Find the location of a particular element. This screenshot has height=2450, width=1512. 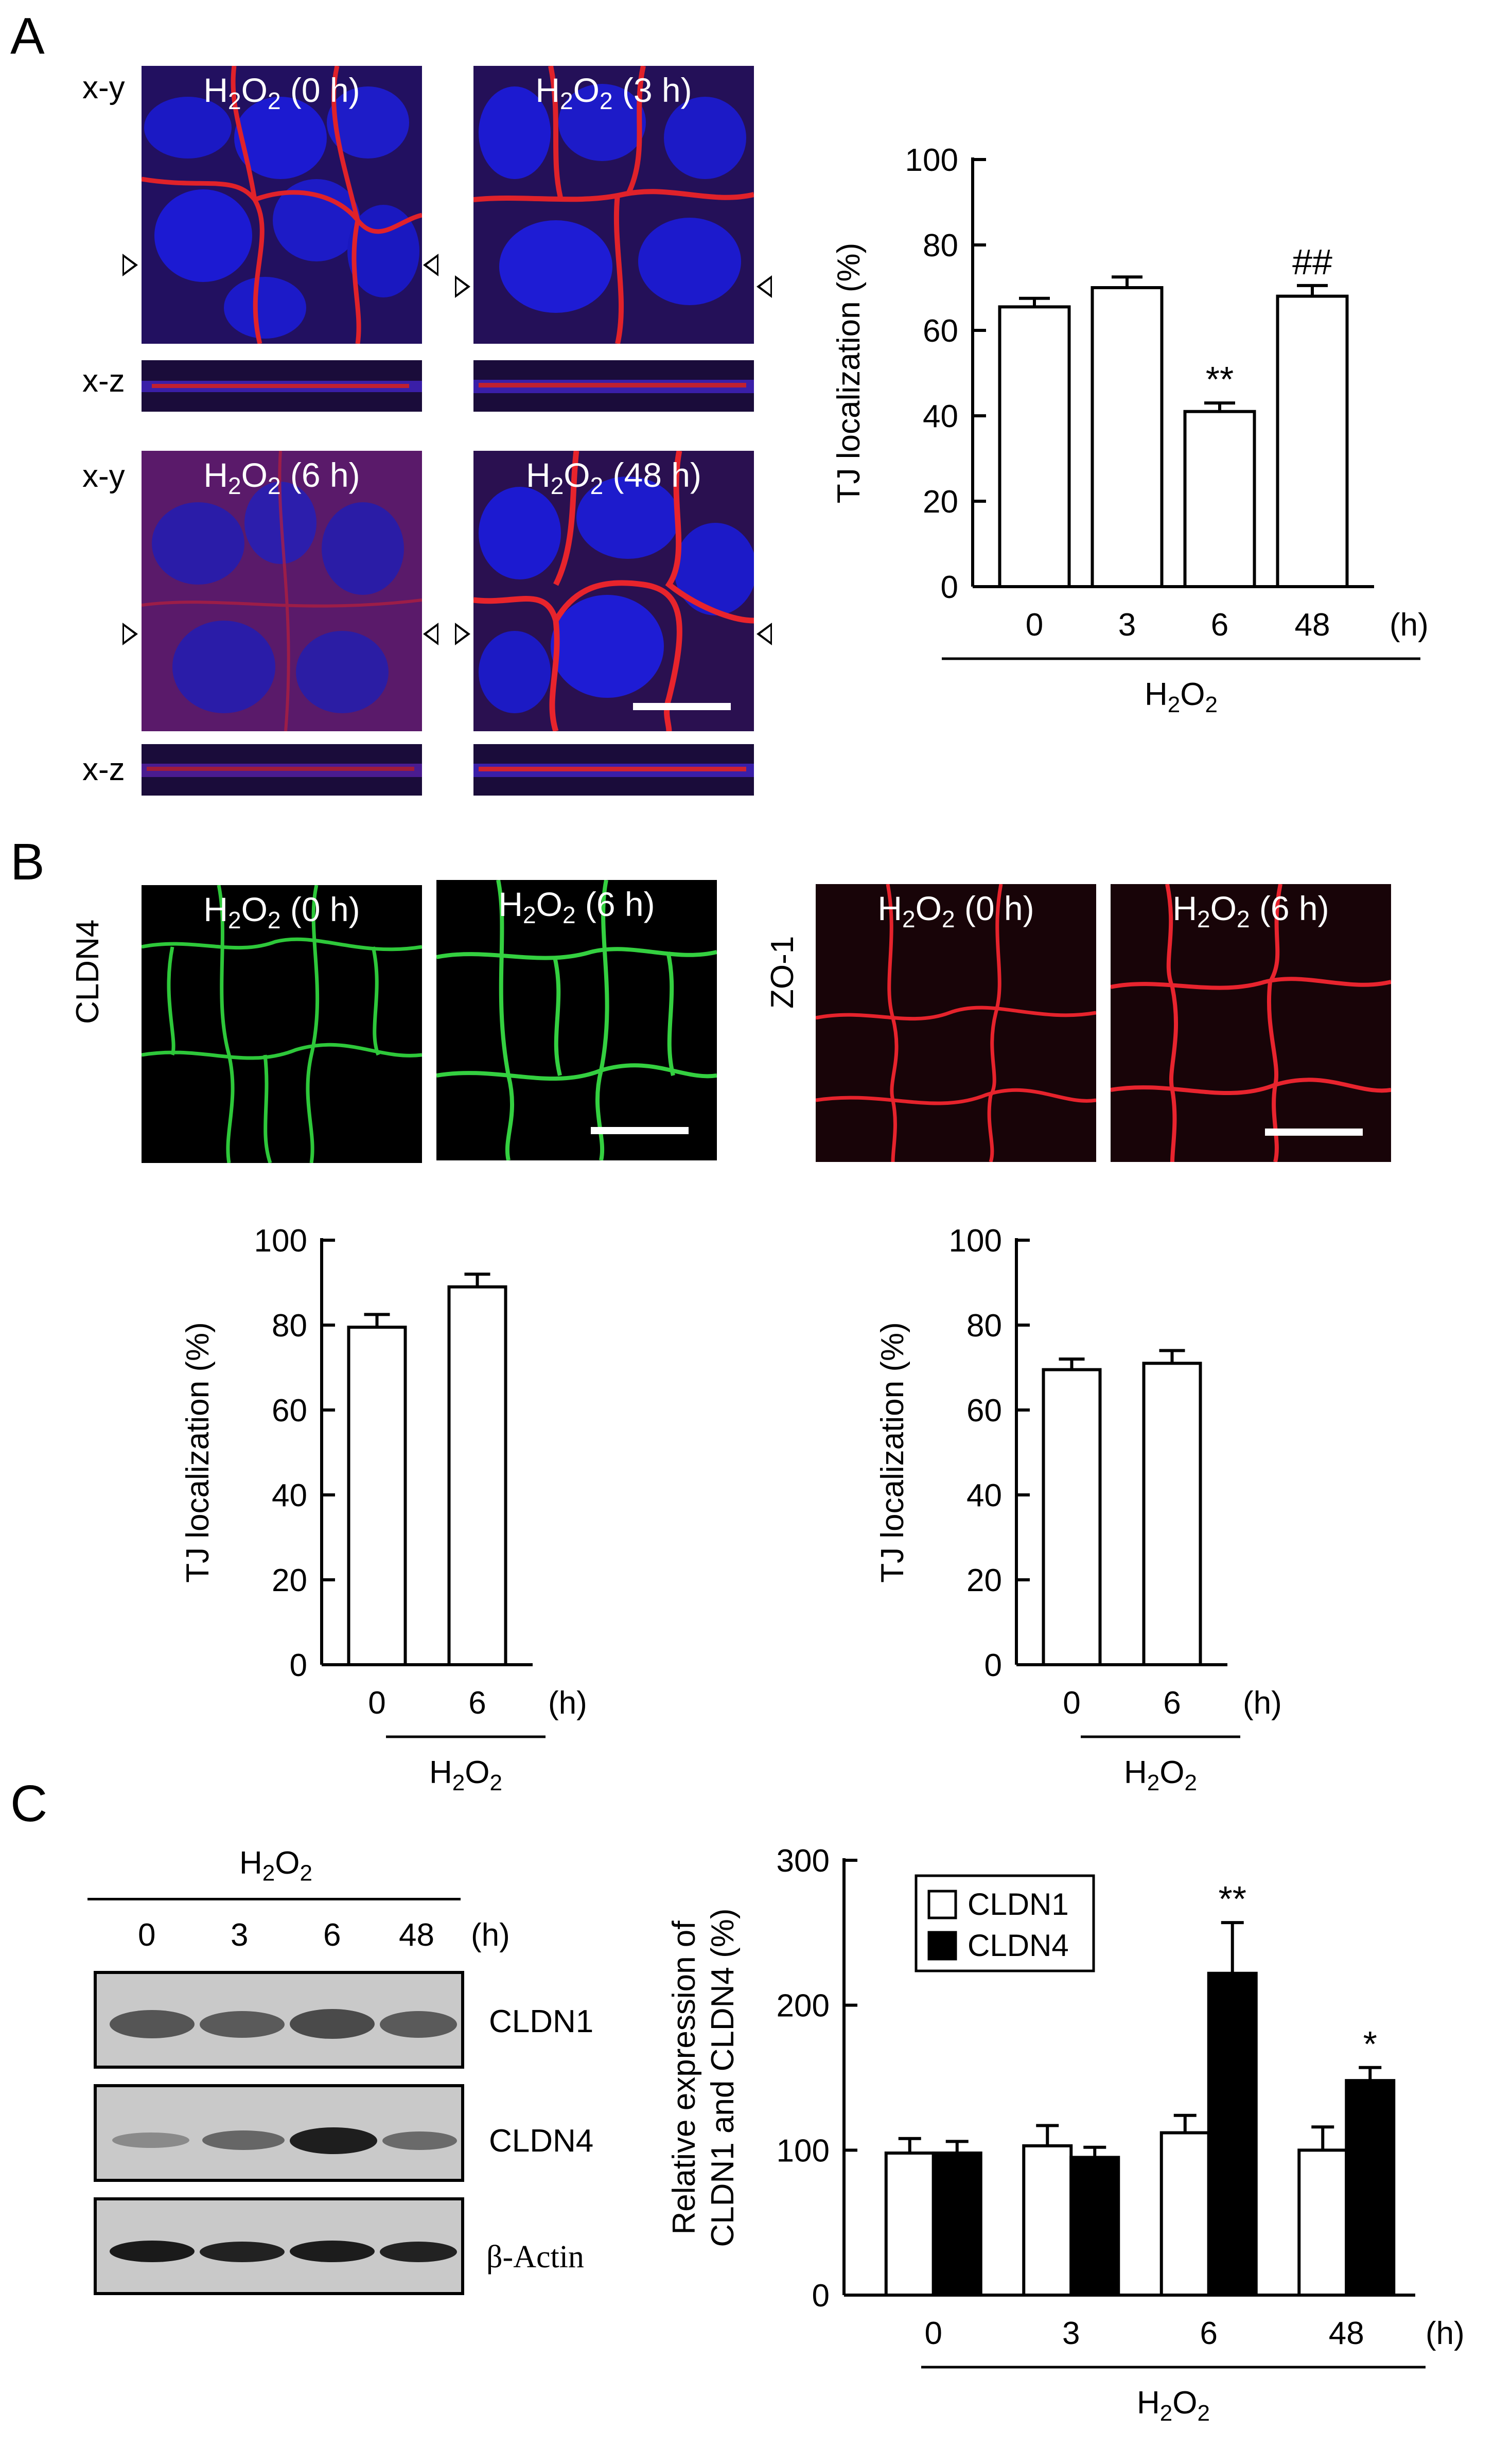

y-tick-label: 20 is located at coordinates (289, 1580).